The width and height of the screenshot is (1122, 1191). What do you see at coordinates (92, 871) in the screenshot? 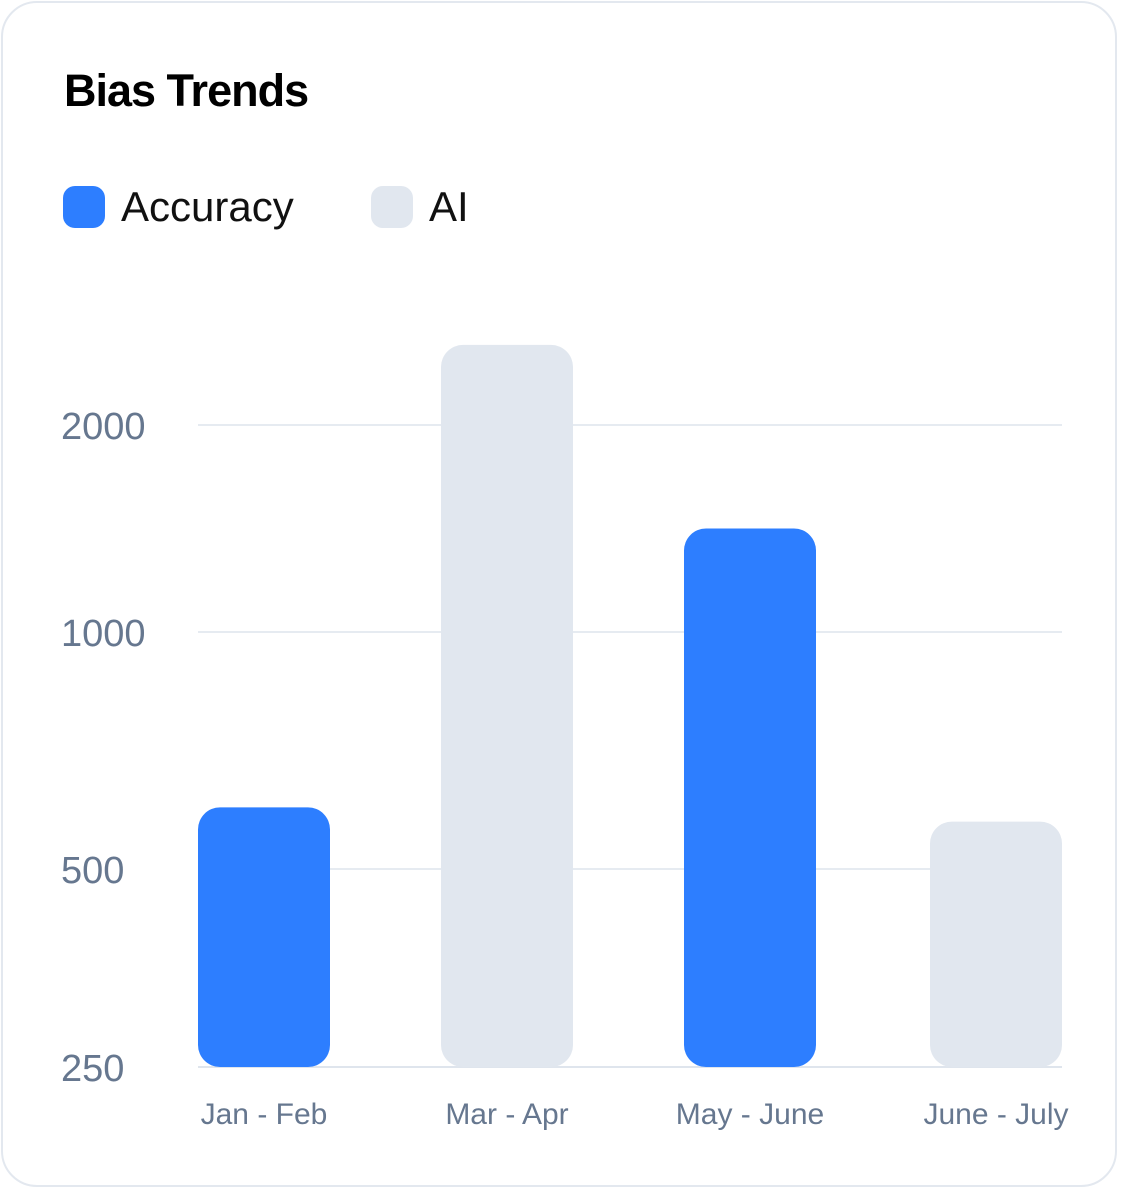
I see `ytick-label-500: 500` at bounding box center [92, 871].